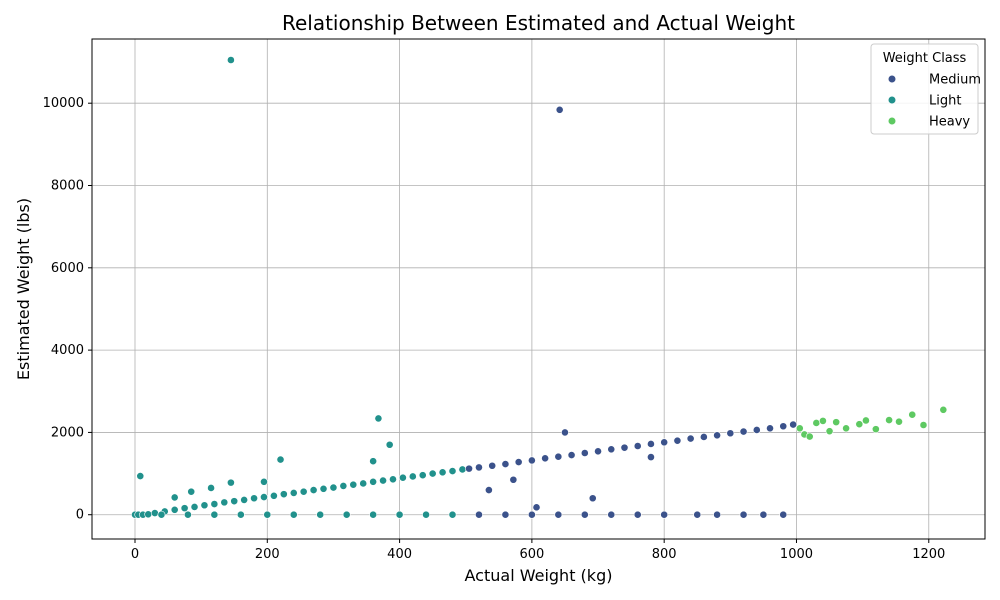 The image size is (1000, 600). What do you see at coordinates (267, 554) in the screenshot?
I see `x-tick-label: 200` at bounding box center [267, 554].